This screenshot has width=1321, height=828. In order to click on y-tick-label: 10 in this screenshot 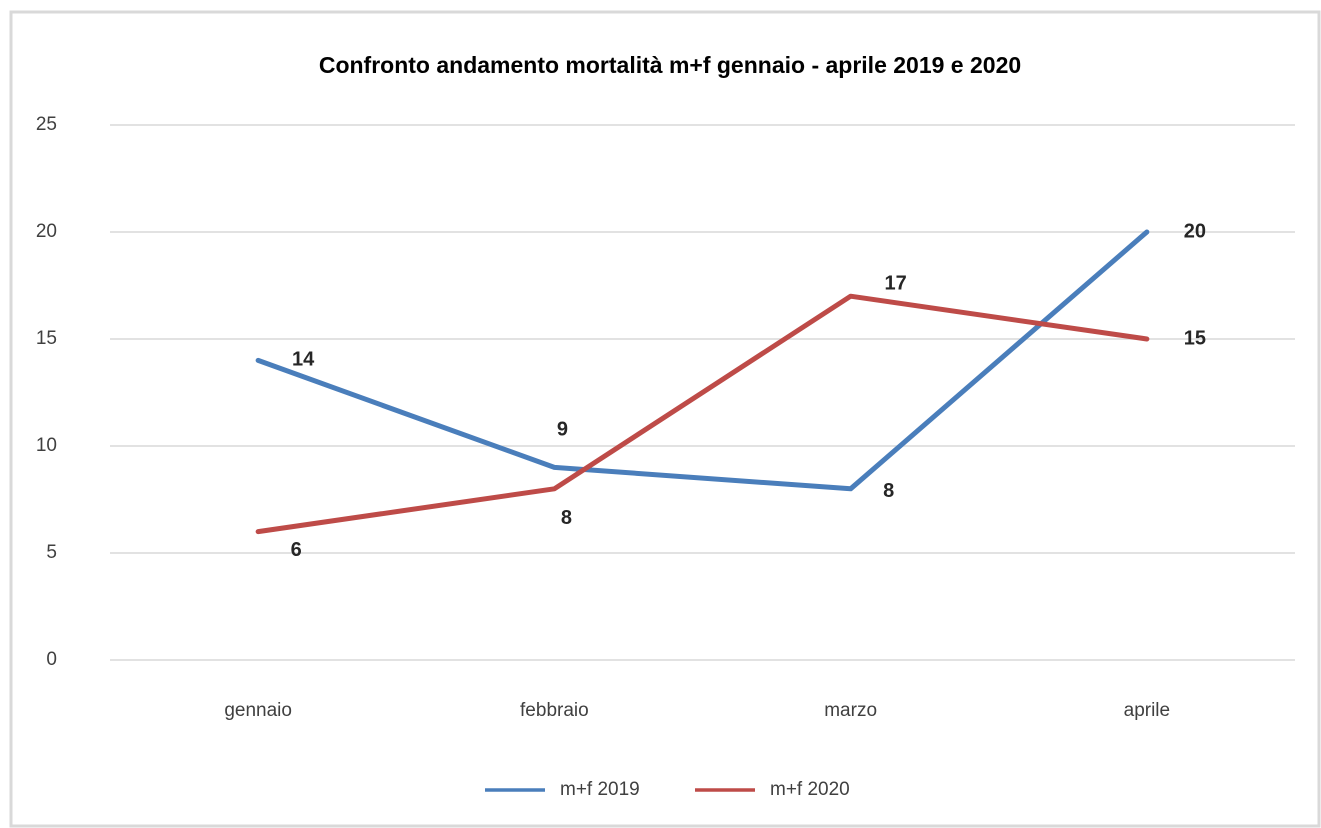, I will do `click(46, 445)`.